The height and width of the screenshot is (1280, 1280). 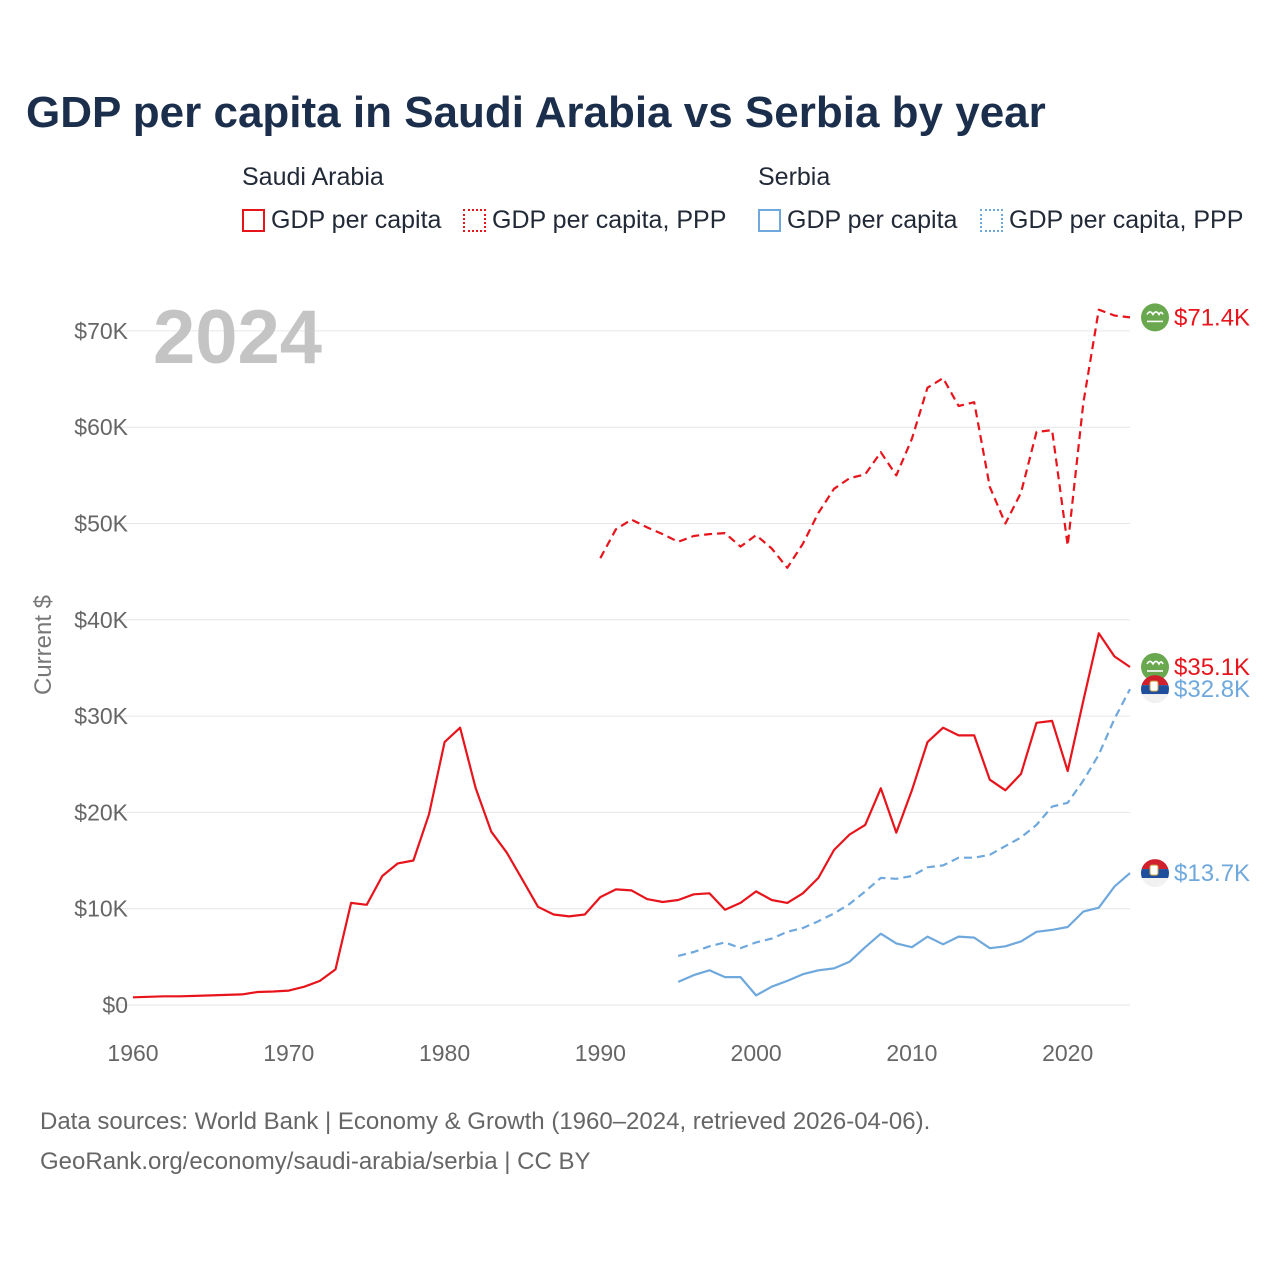 What do you see at coordinates (101, 909) in the screenshot?
I see `y-tick-label: $10K` at bounding box center [101, 909].